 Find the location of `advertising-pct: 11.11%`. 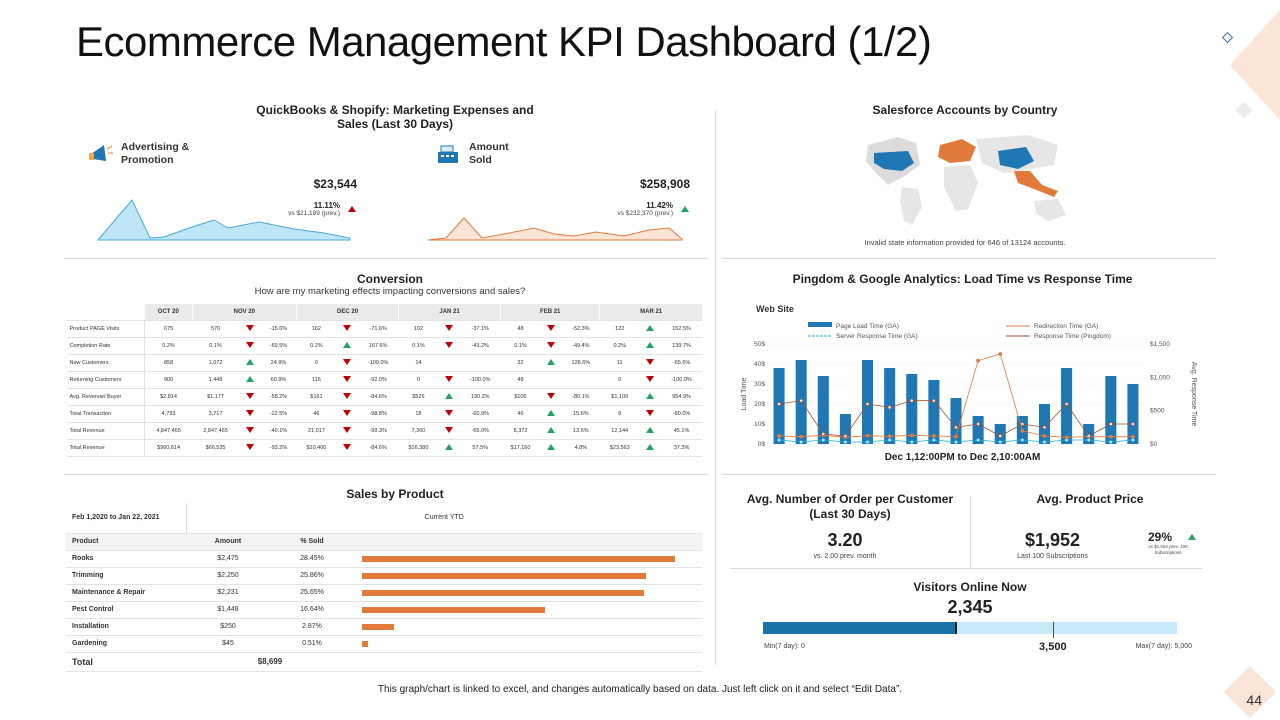

advertising-pct: 11.11% is located at coordinates (326, 205).